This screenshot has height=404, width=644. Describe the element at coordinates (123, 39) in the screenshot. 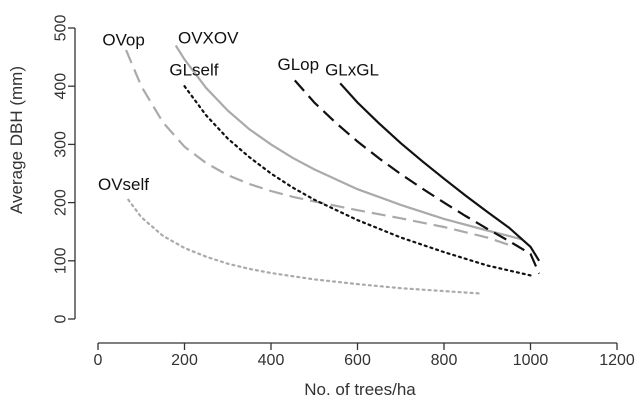

I see `series-label-ovop: OVop` at that location.